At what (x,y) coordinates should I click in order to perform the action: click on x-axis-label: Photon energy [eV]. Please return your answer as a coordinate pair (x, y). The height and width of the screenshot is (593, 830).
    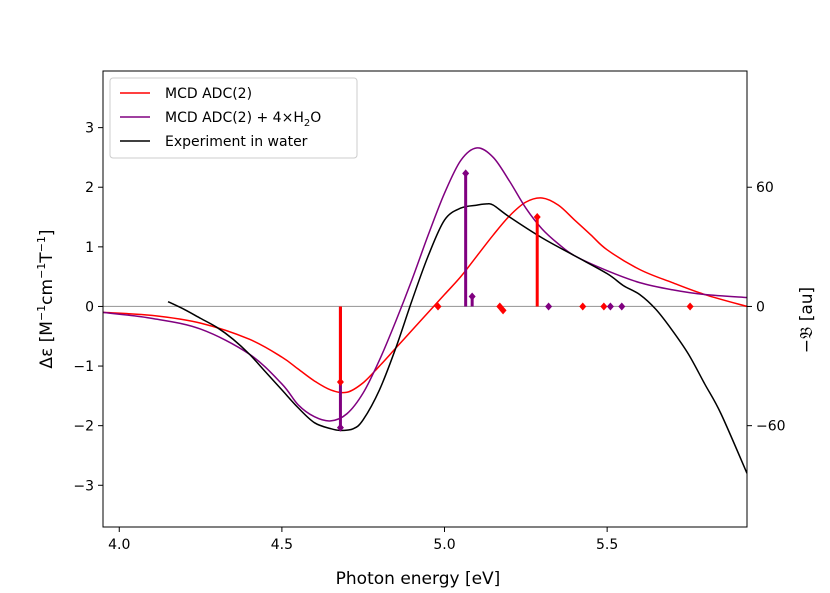
    Looking at the image, I should click on (418, 579).